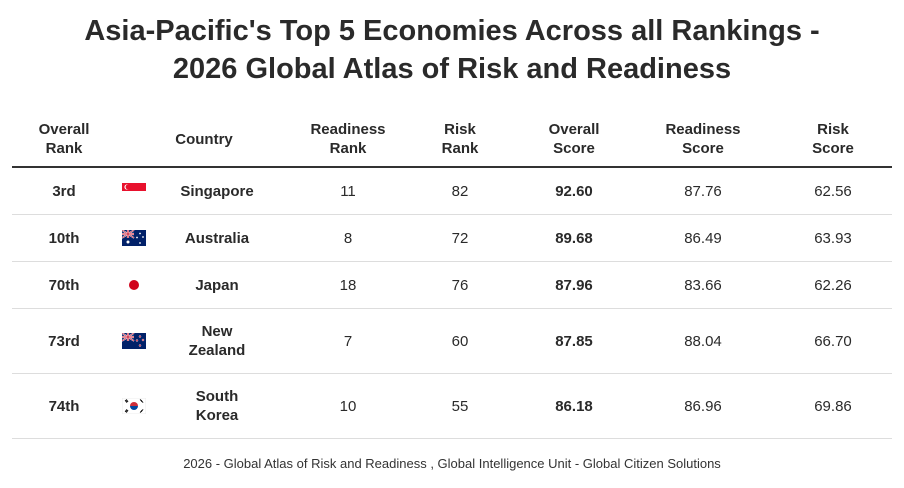 The image size is (904, 488). What do you see at coordinates (64, 238) in the screenshot?
I see `overall-rank-cell: 10th` at bounding box center [64, 238].